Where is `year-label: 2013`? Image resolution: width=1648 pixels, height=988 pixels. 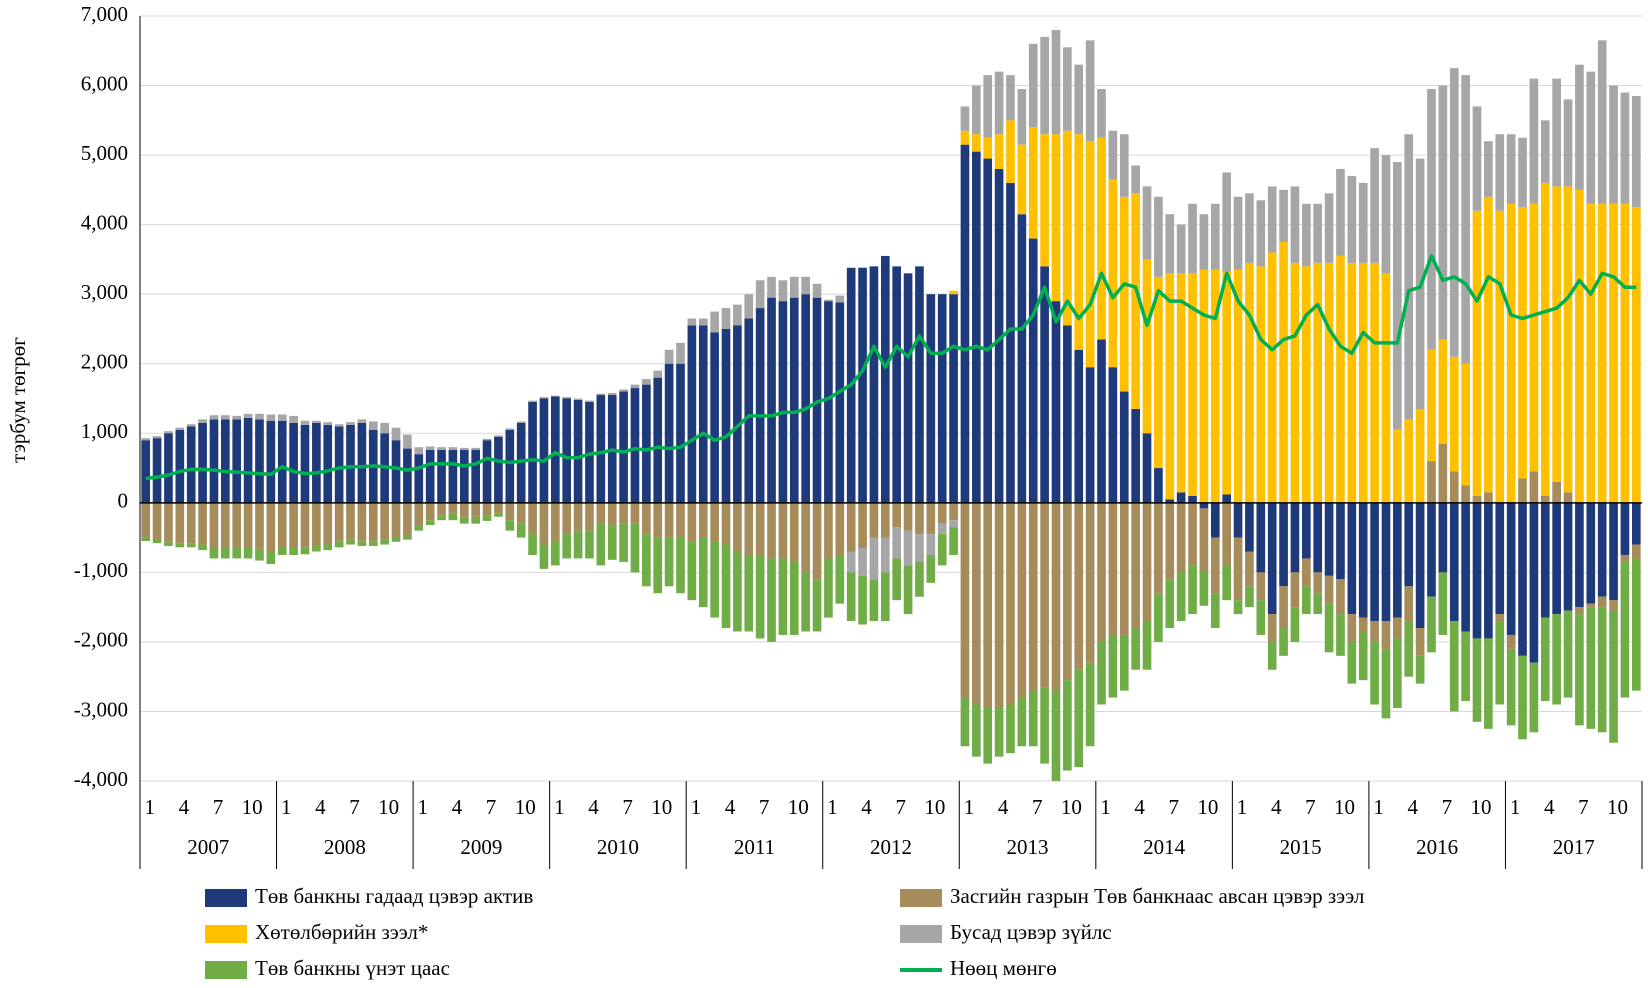 year-label: 2013 is located at coordinates (1028, 847).